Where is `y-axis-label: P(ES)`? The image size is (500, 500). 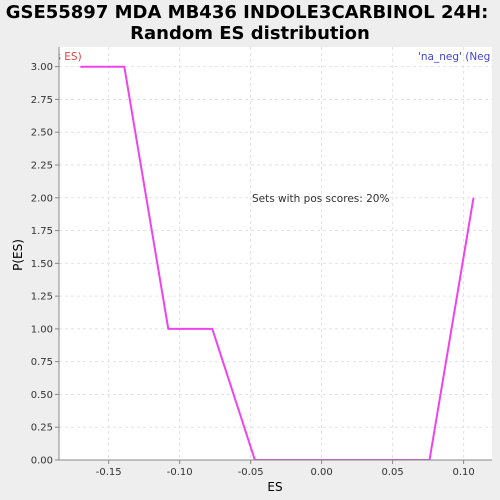
y-axis-label: P(ES) is located at coordinates (18, 255).